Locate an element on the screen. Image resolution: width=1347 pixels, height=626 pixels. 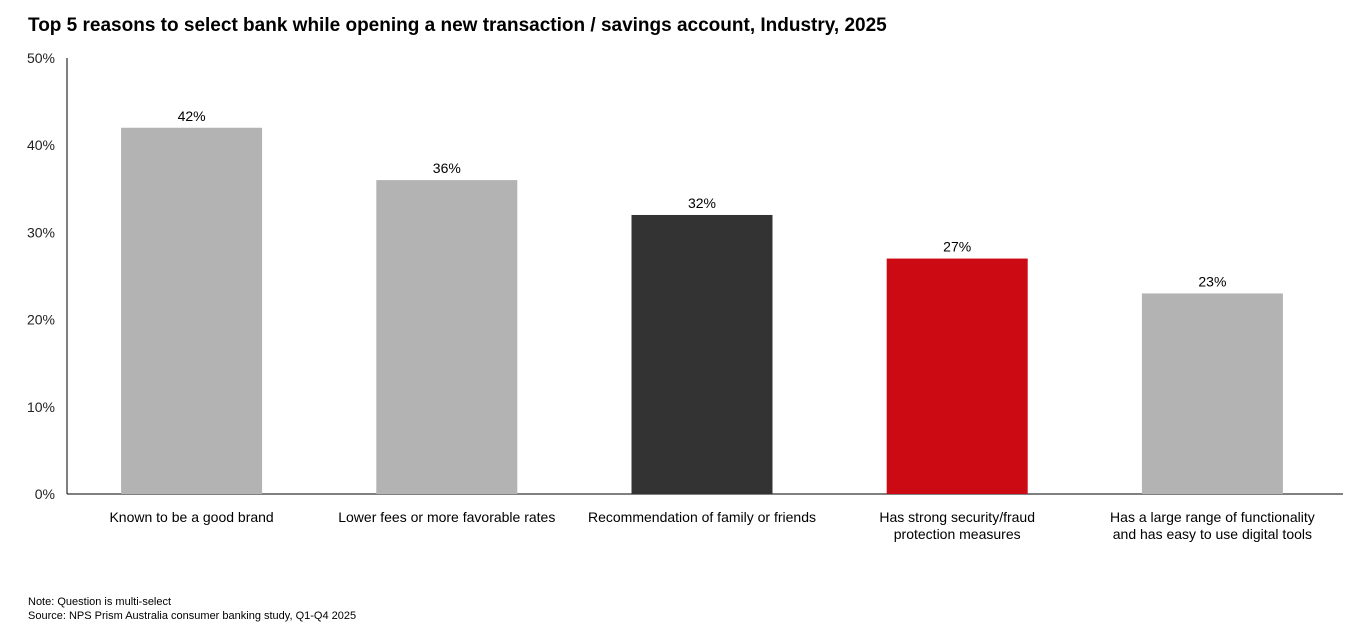
category-label: Has strong security/fraud is located at coordinates (957, 517).